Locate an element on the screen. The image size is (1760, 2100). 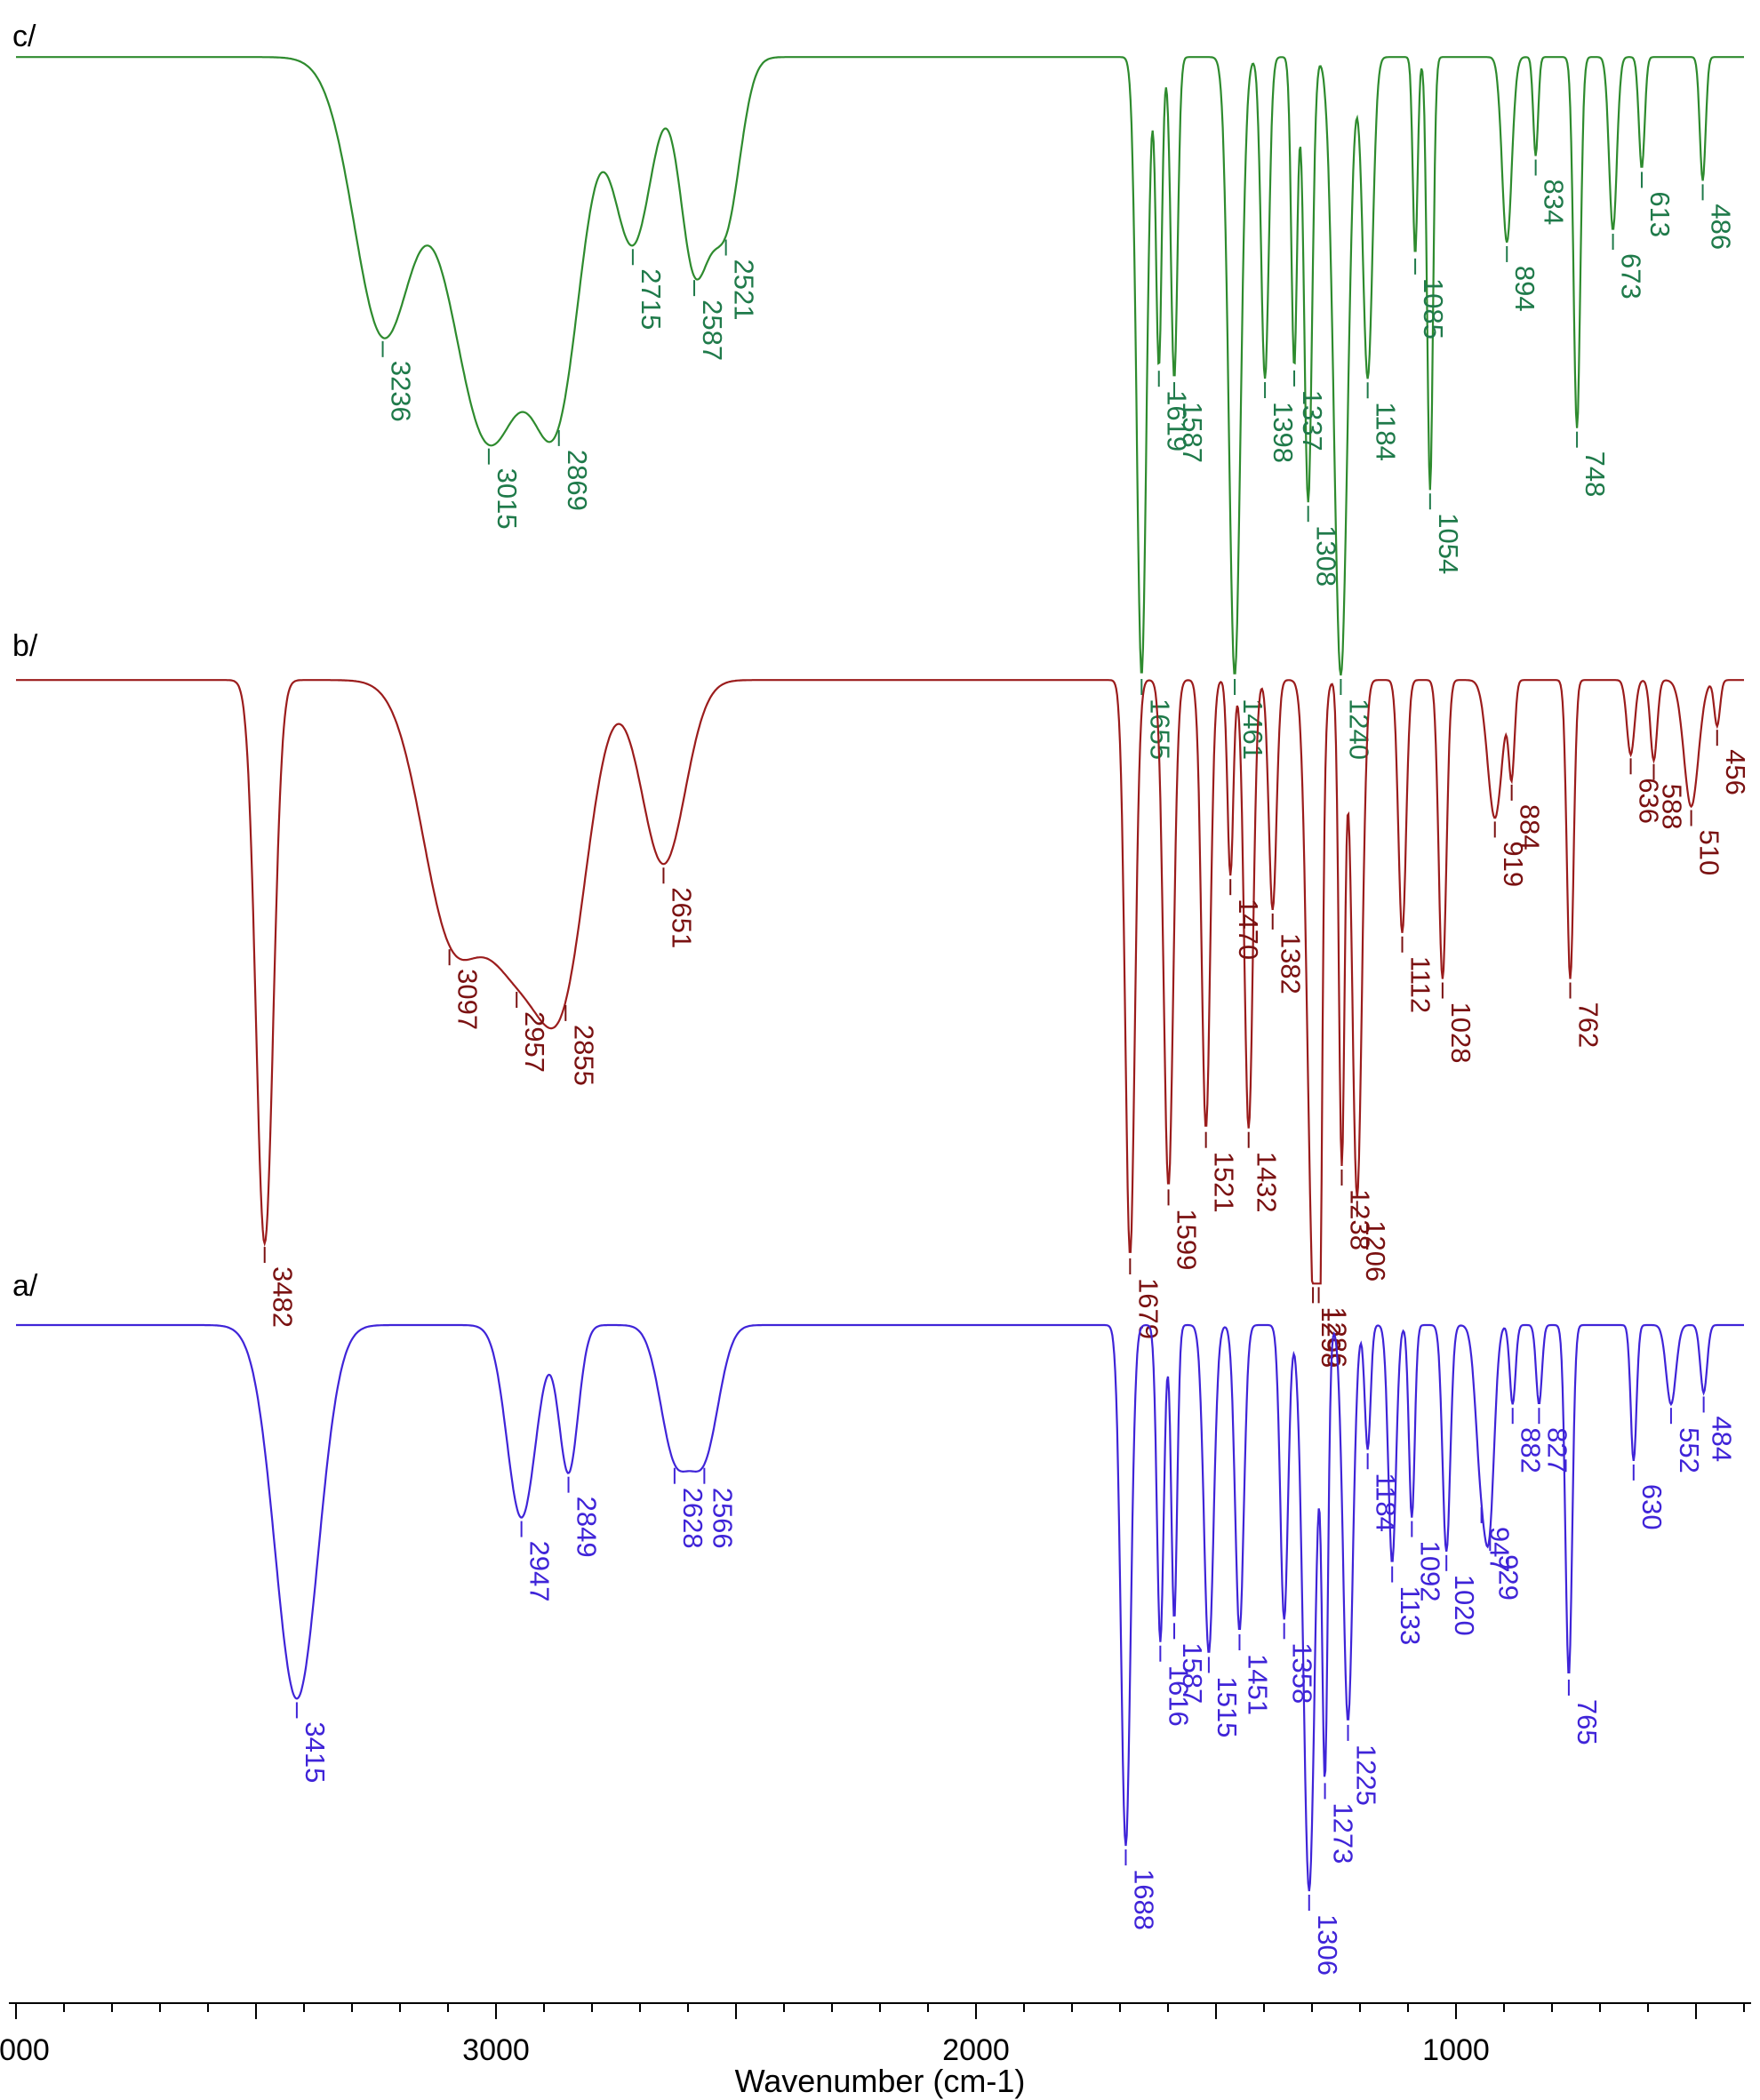
peak-label: 2566 is located at coordinates (722, 1518).